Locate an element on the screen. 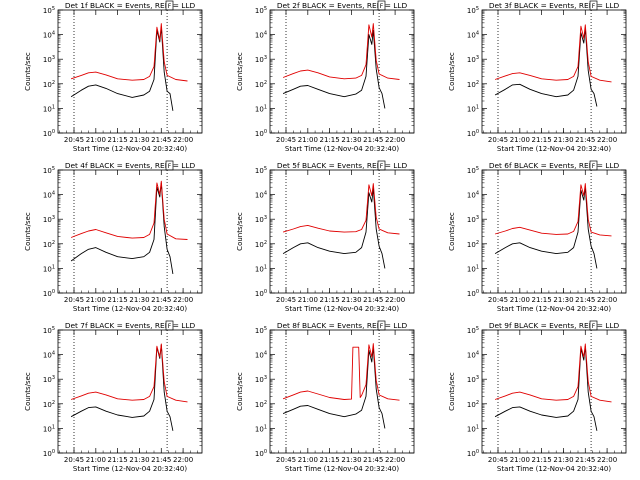 Image resolution: width=640 pixels, height=480 pixels. chart-title: Det 4f BLACK = Events, RED = LLD is located at coordinates (130, 165).